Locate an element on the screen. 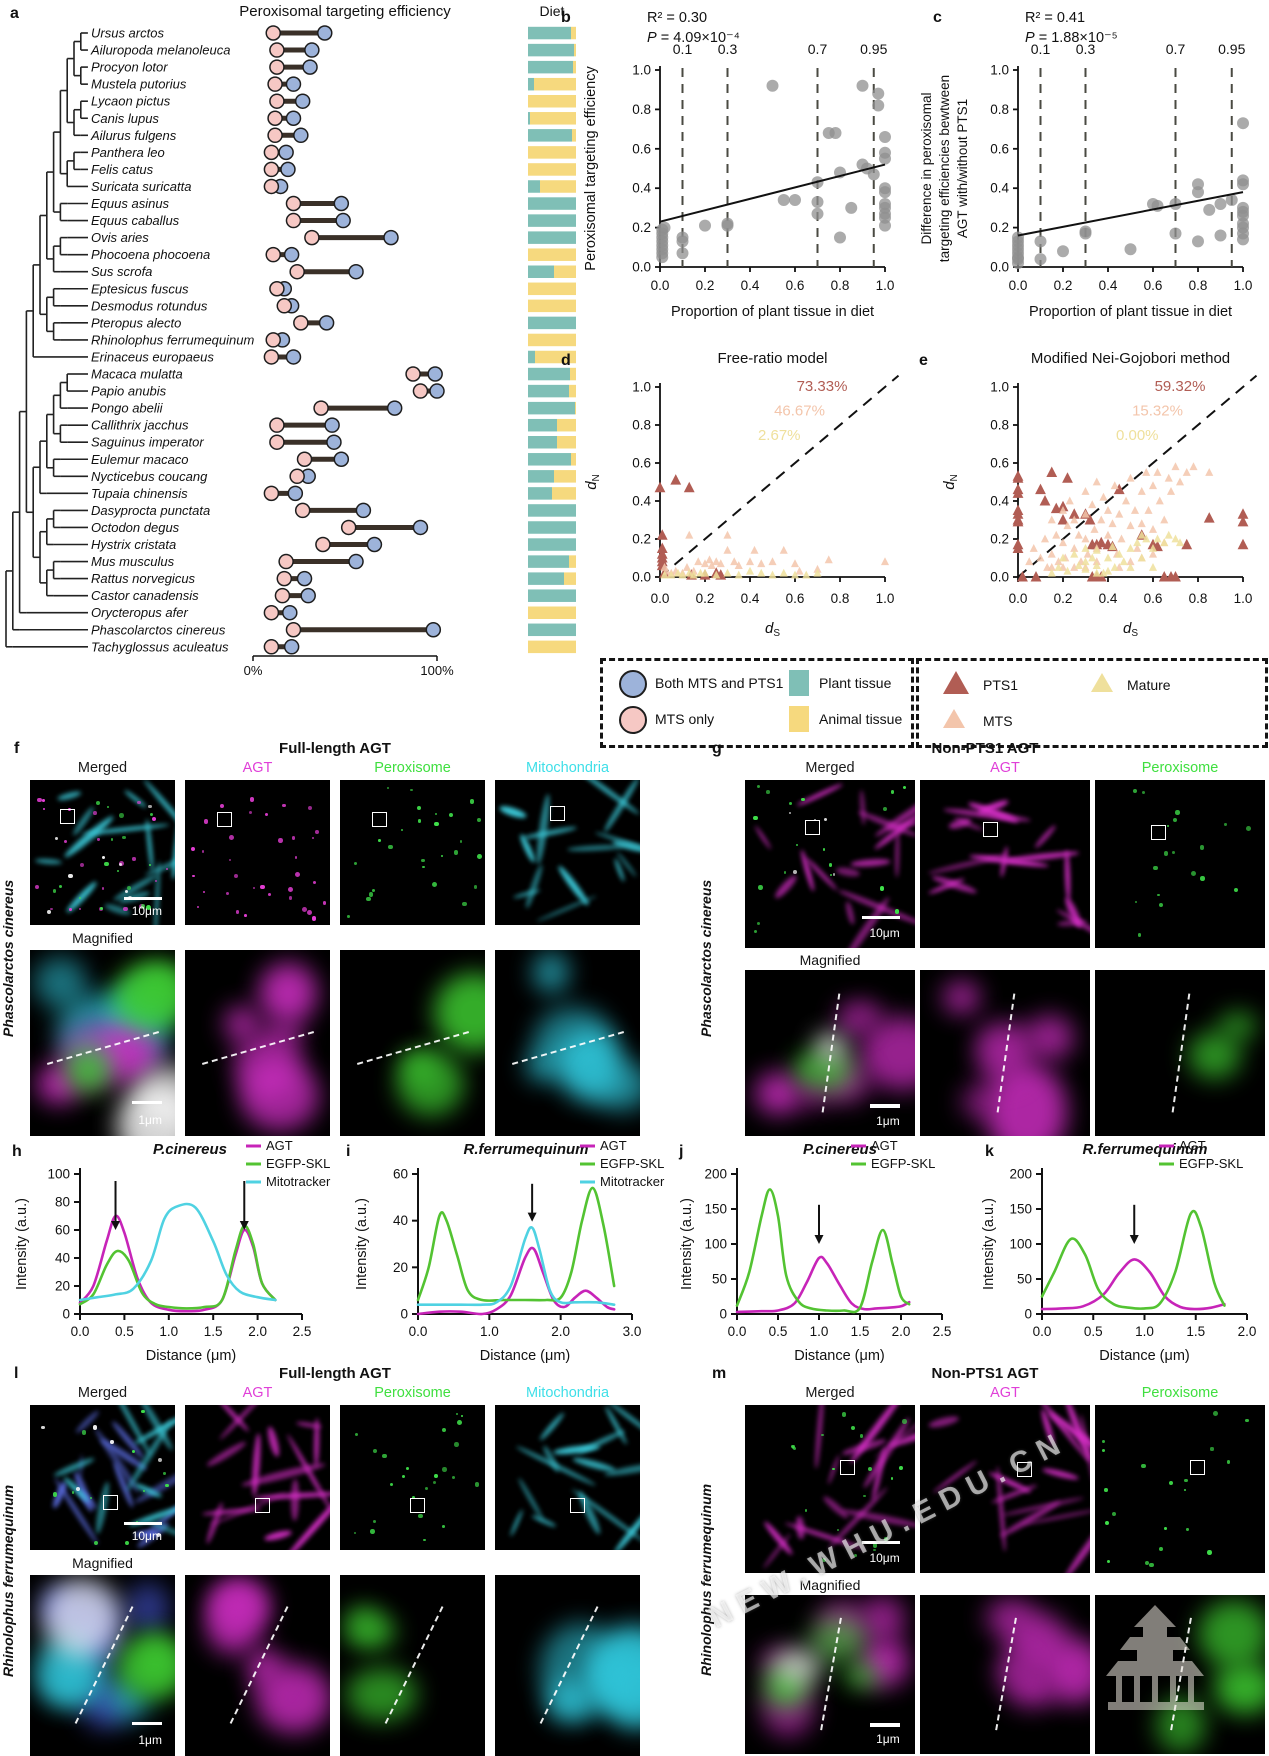 Image resolution: width=1269 pixels, height=1756 pixels. micrograph-g-agt-row1 is located at coordinates (1005, 864).